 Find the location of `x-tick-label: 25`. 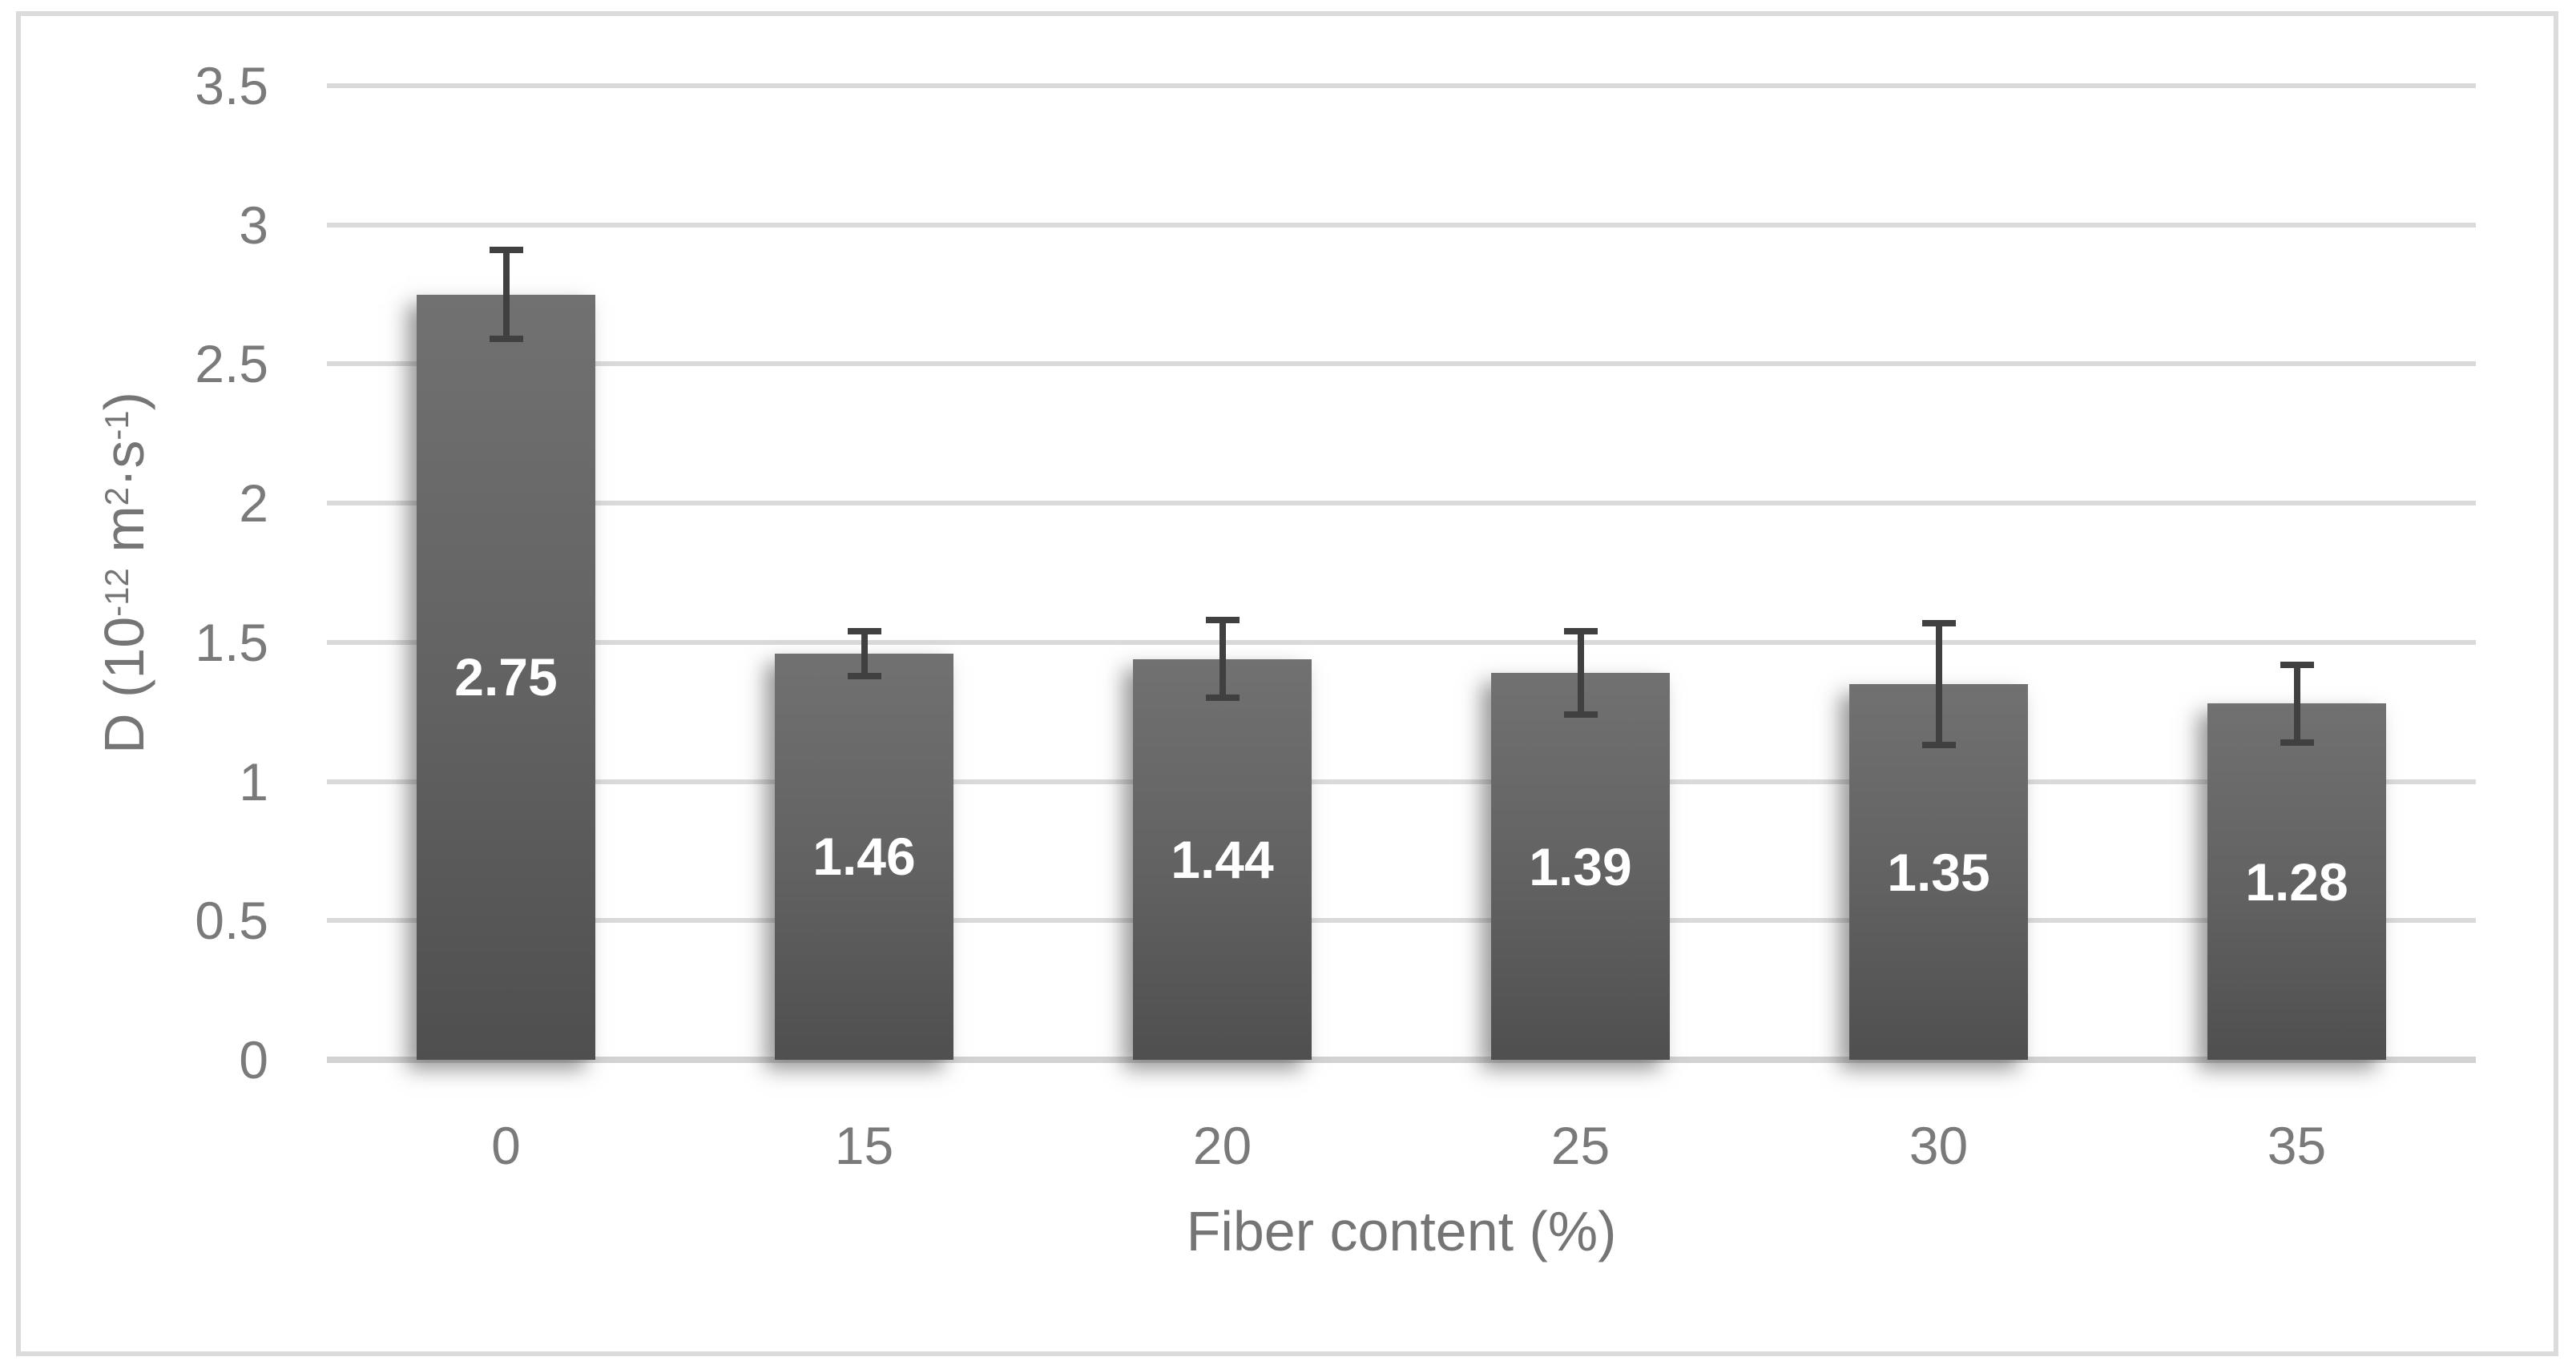

x-tick-label: 25 is located at coordinates (1580, 1145).